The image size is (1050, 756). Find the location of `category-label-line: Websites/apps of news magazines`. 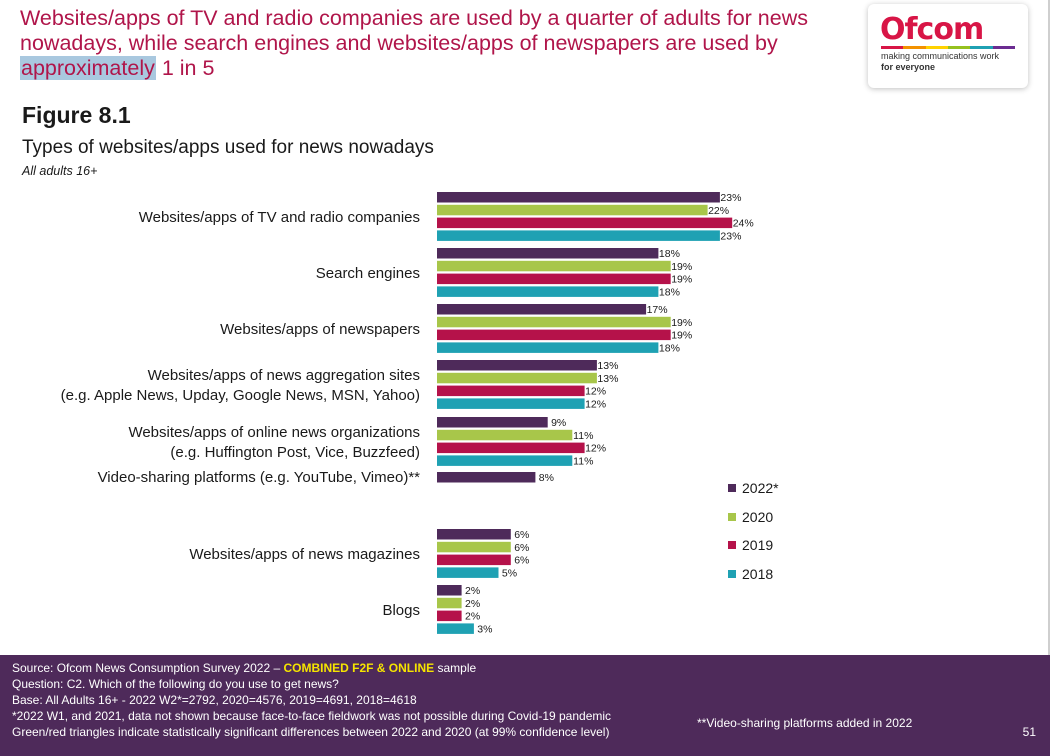

category-label-line: Websites/apps of news magazines is located at coordinates (304, 554).